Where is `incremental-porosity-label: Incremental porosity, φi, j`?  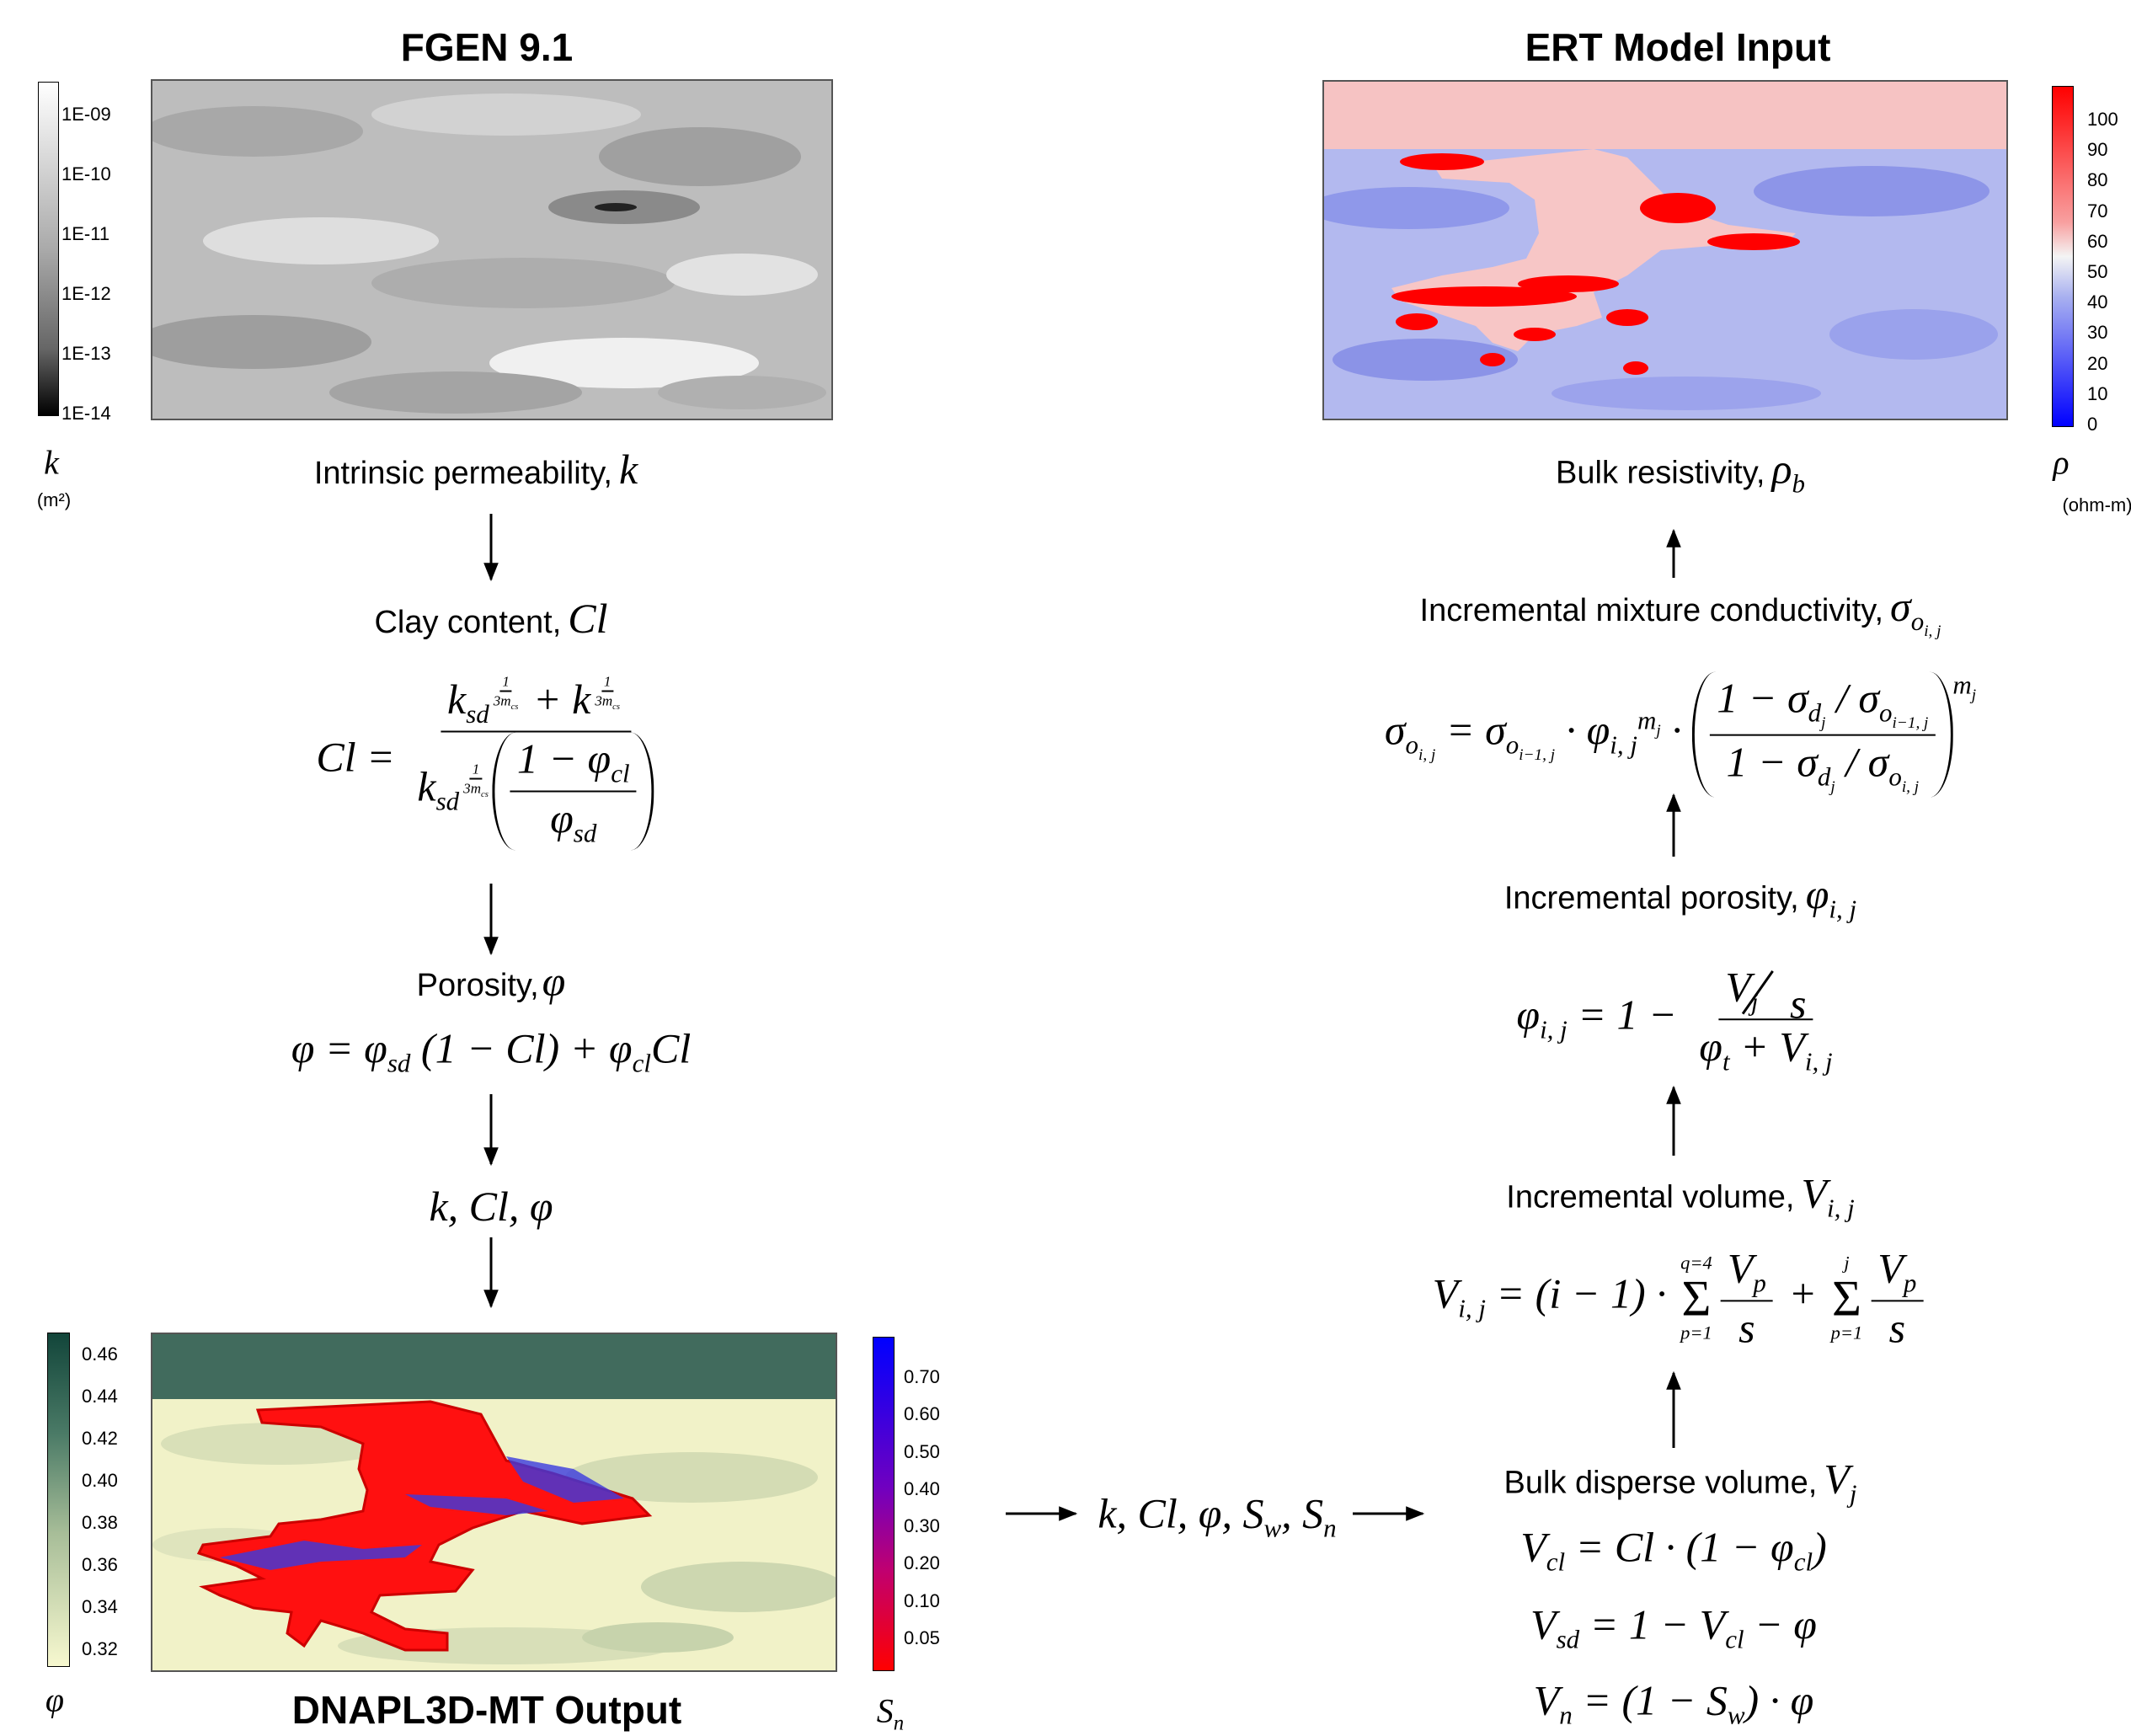
incremental-porosity-label: Incremental porosity, φi, j is located at coordinates (1680, 897).